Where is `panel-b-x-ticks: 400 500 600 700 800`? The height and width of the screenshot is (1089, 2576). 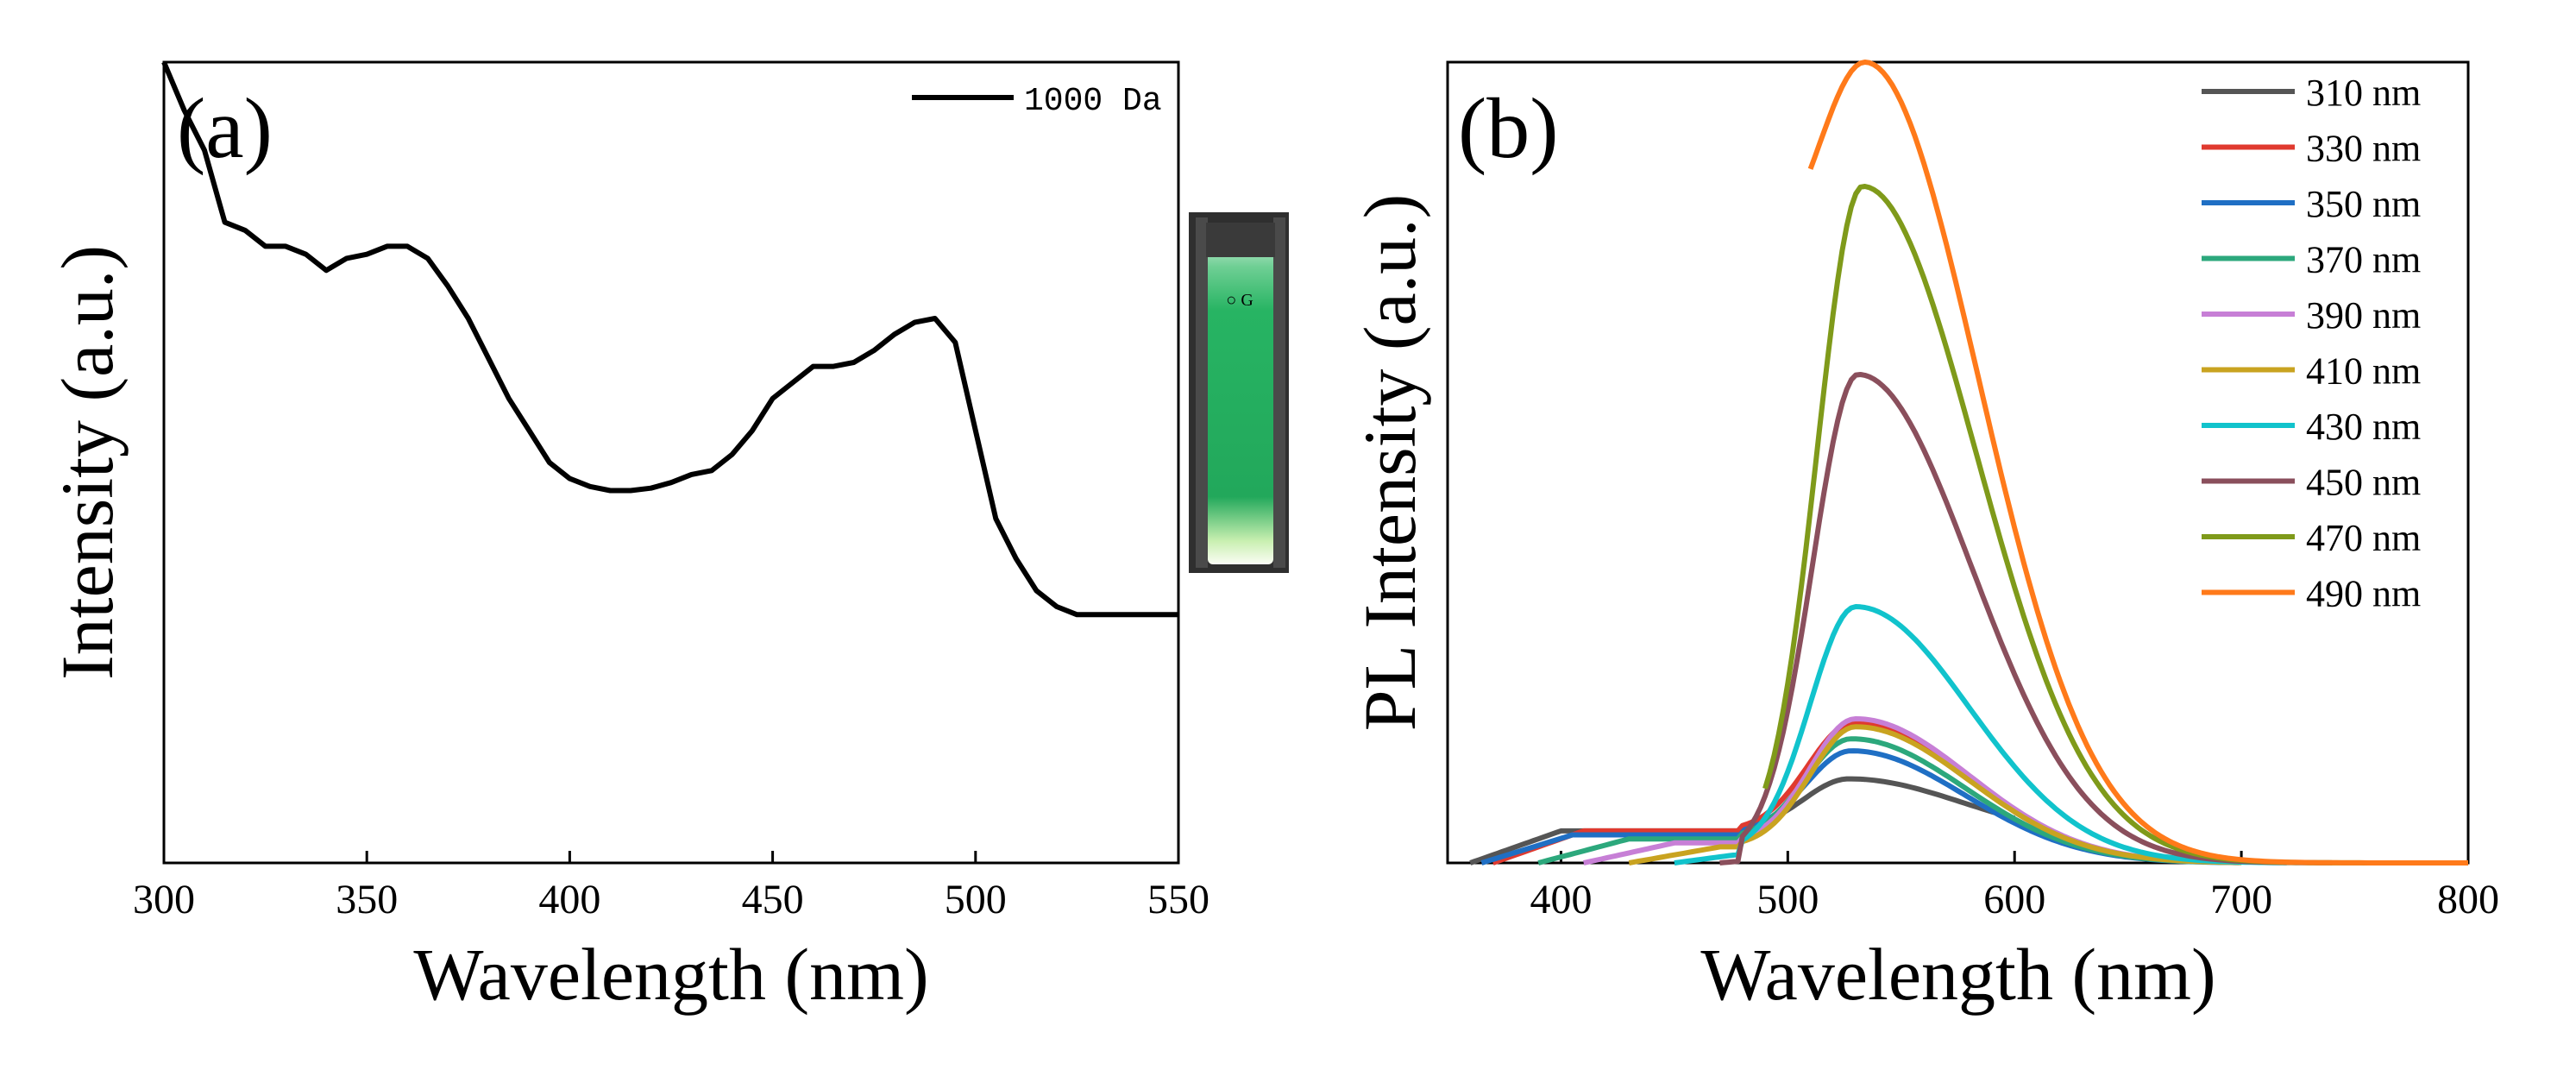 panel-b-x-ticks: 400 500 600 700 800 is located at coordinates (2014, 886).